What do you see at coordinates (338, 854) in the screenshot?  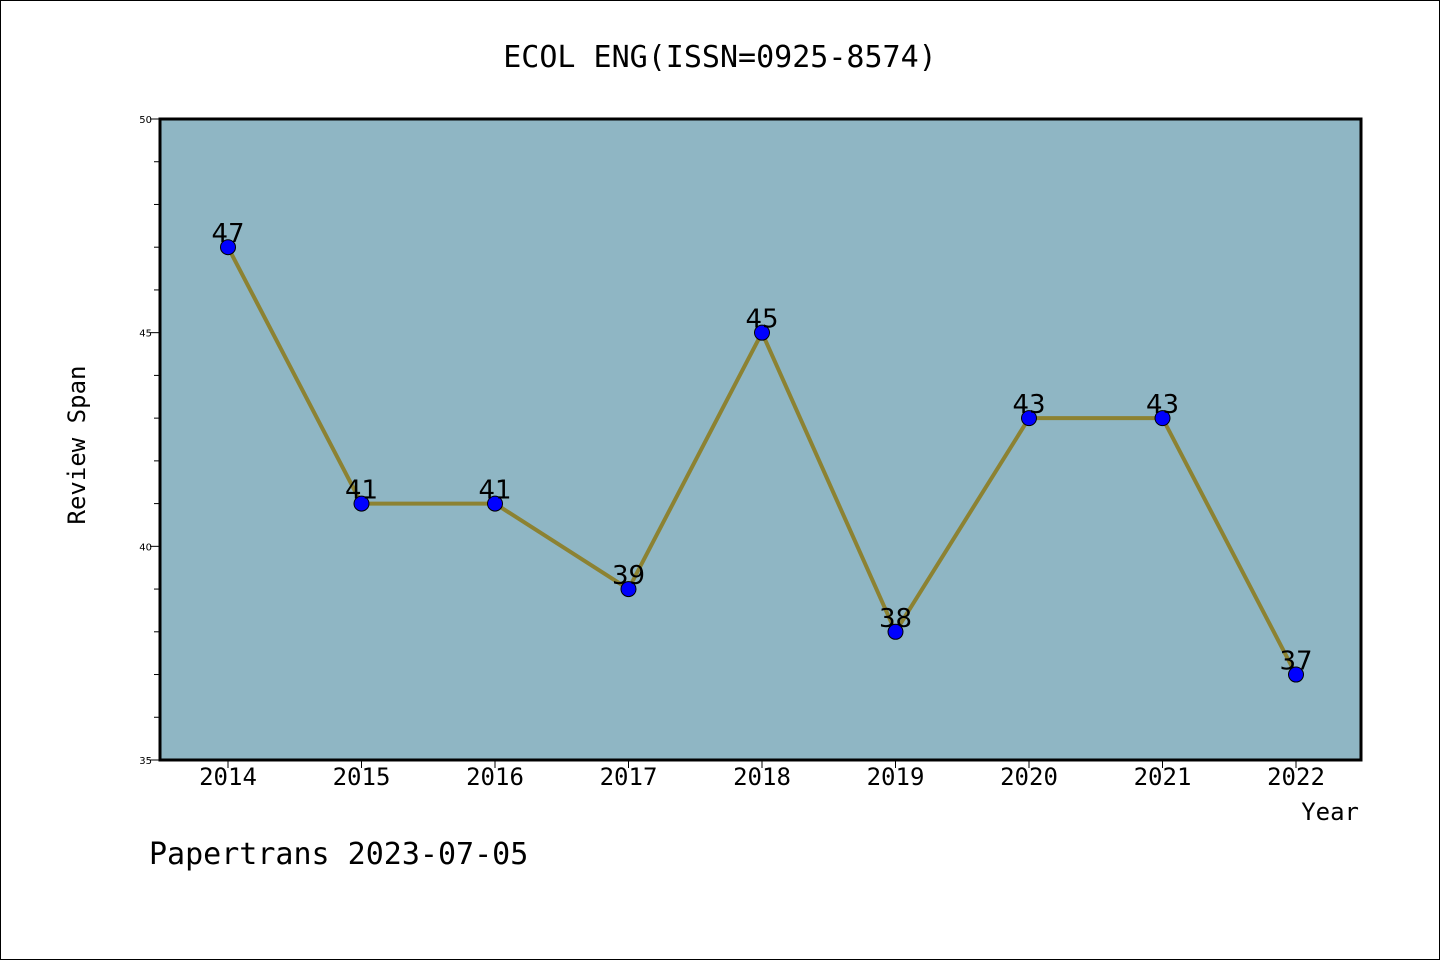 I see `footer-watermark: Papertrans 2023-07-05` at bounding box center [338, 854].